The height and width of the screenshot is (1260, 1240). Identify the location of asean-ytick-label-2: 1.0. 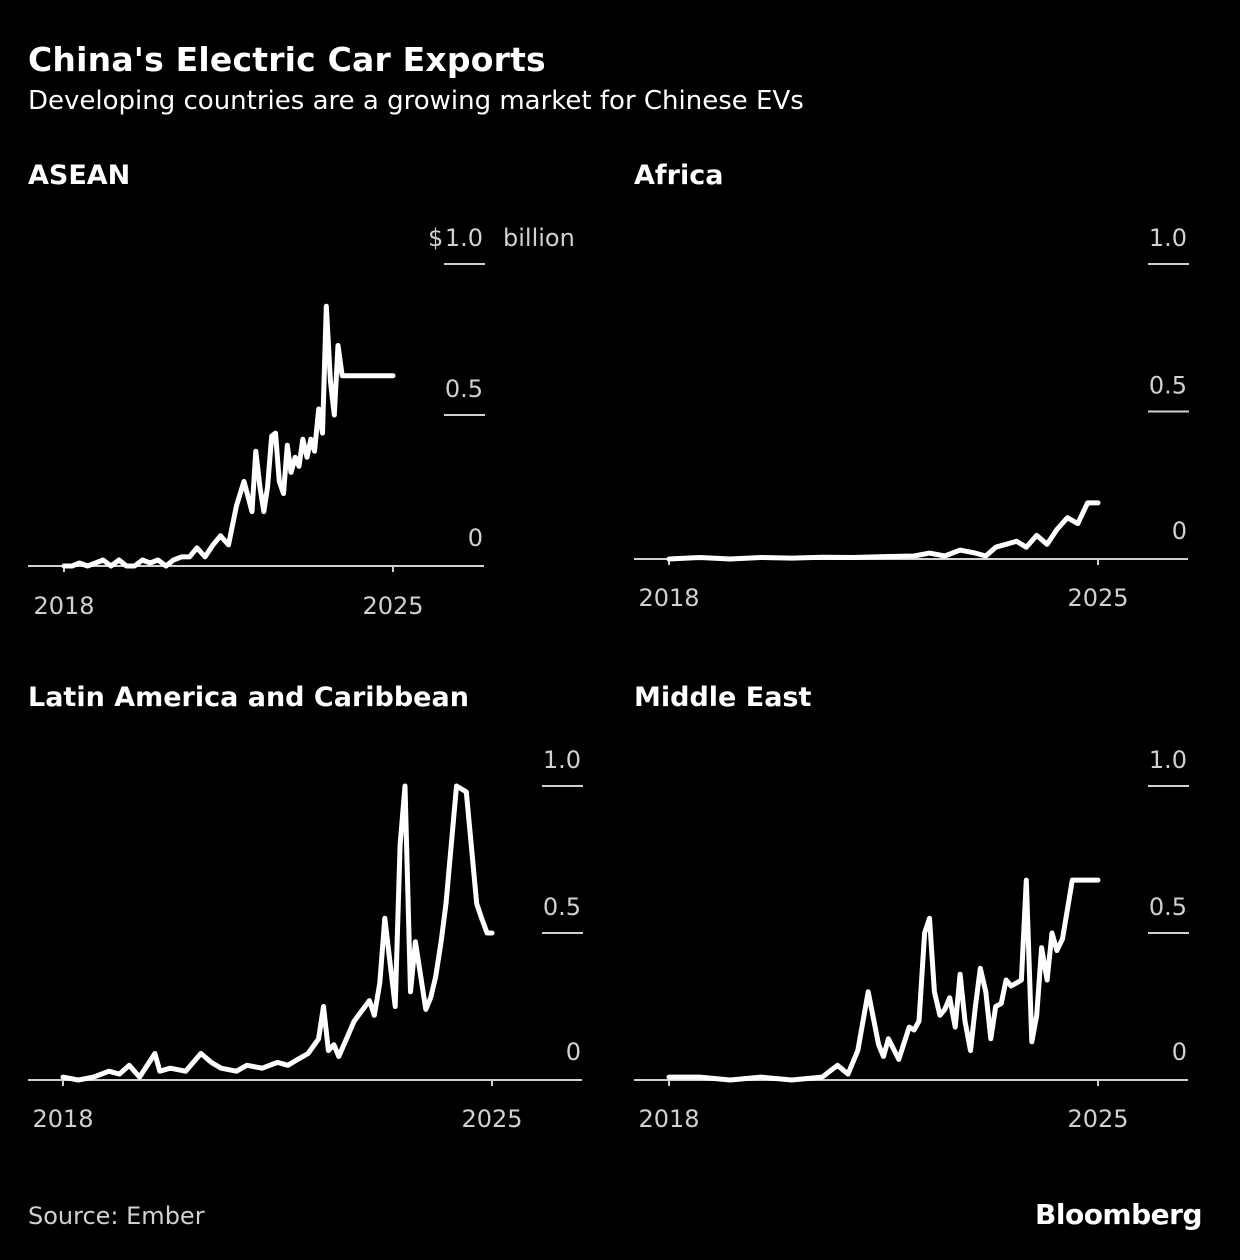
(464, 238).